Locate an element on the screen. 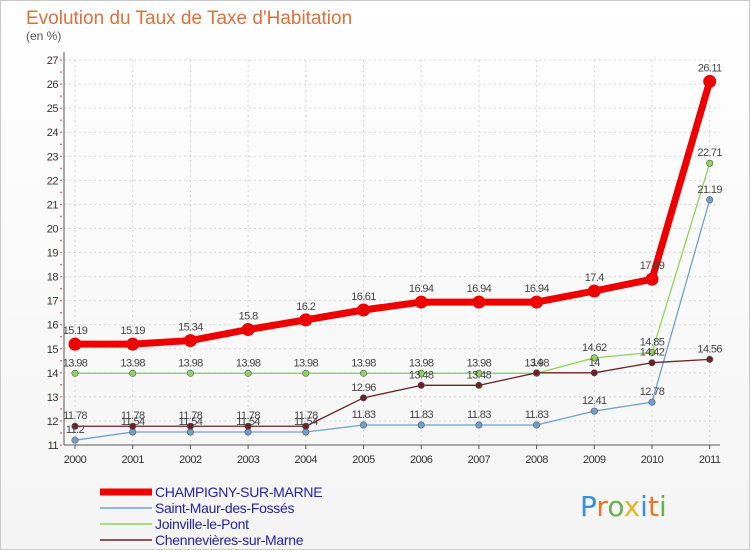 The image size is (750, 550). logo-letter: o is located at coordinates (615, 506).